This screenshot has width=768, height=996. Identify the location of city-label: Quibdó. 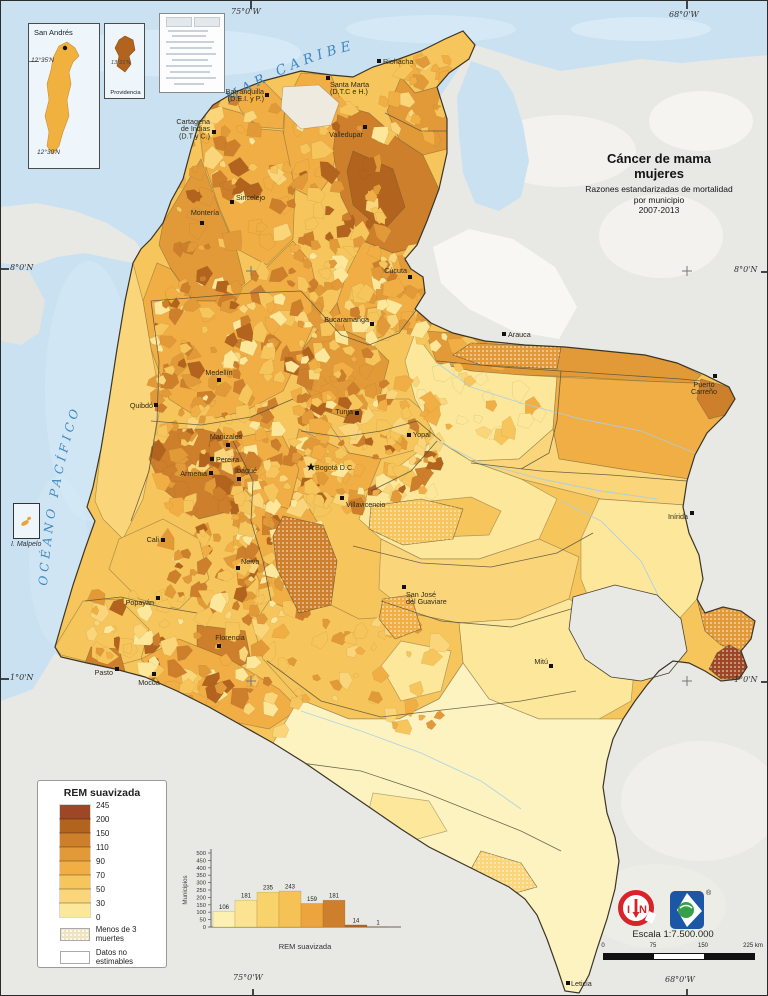
(141, 405).